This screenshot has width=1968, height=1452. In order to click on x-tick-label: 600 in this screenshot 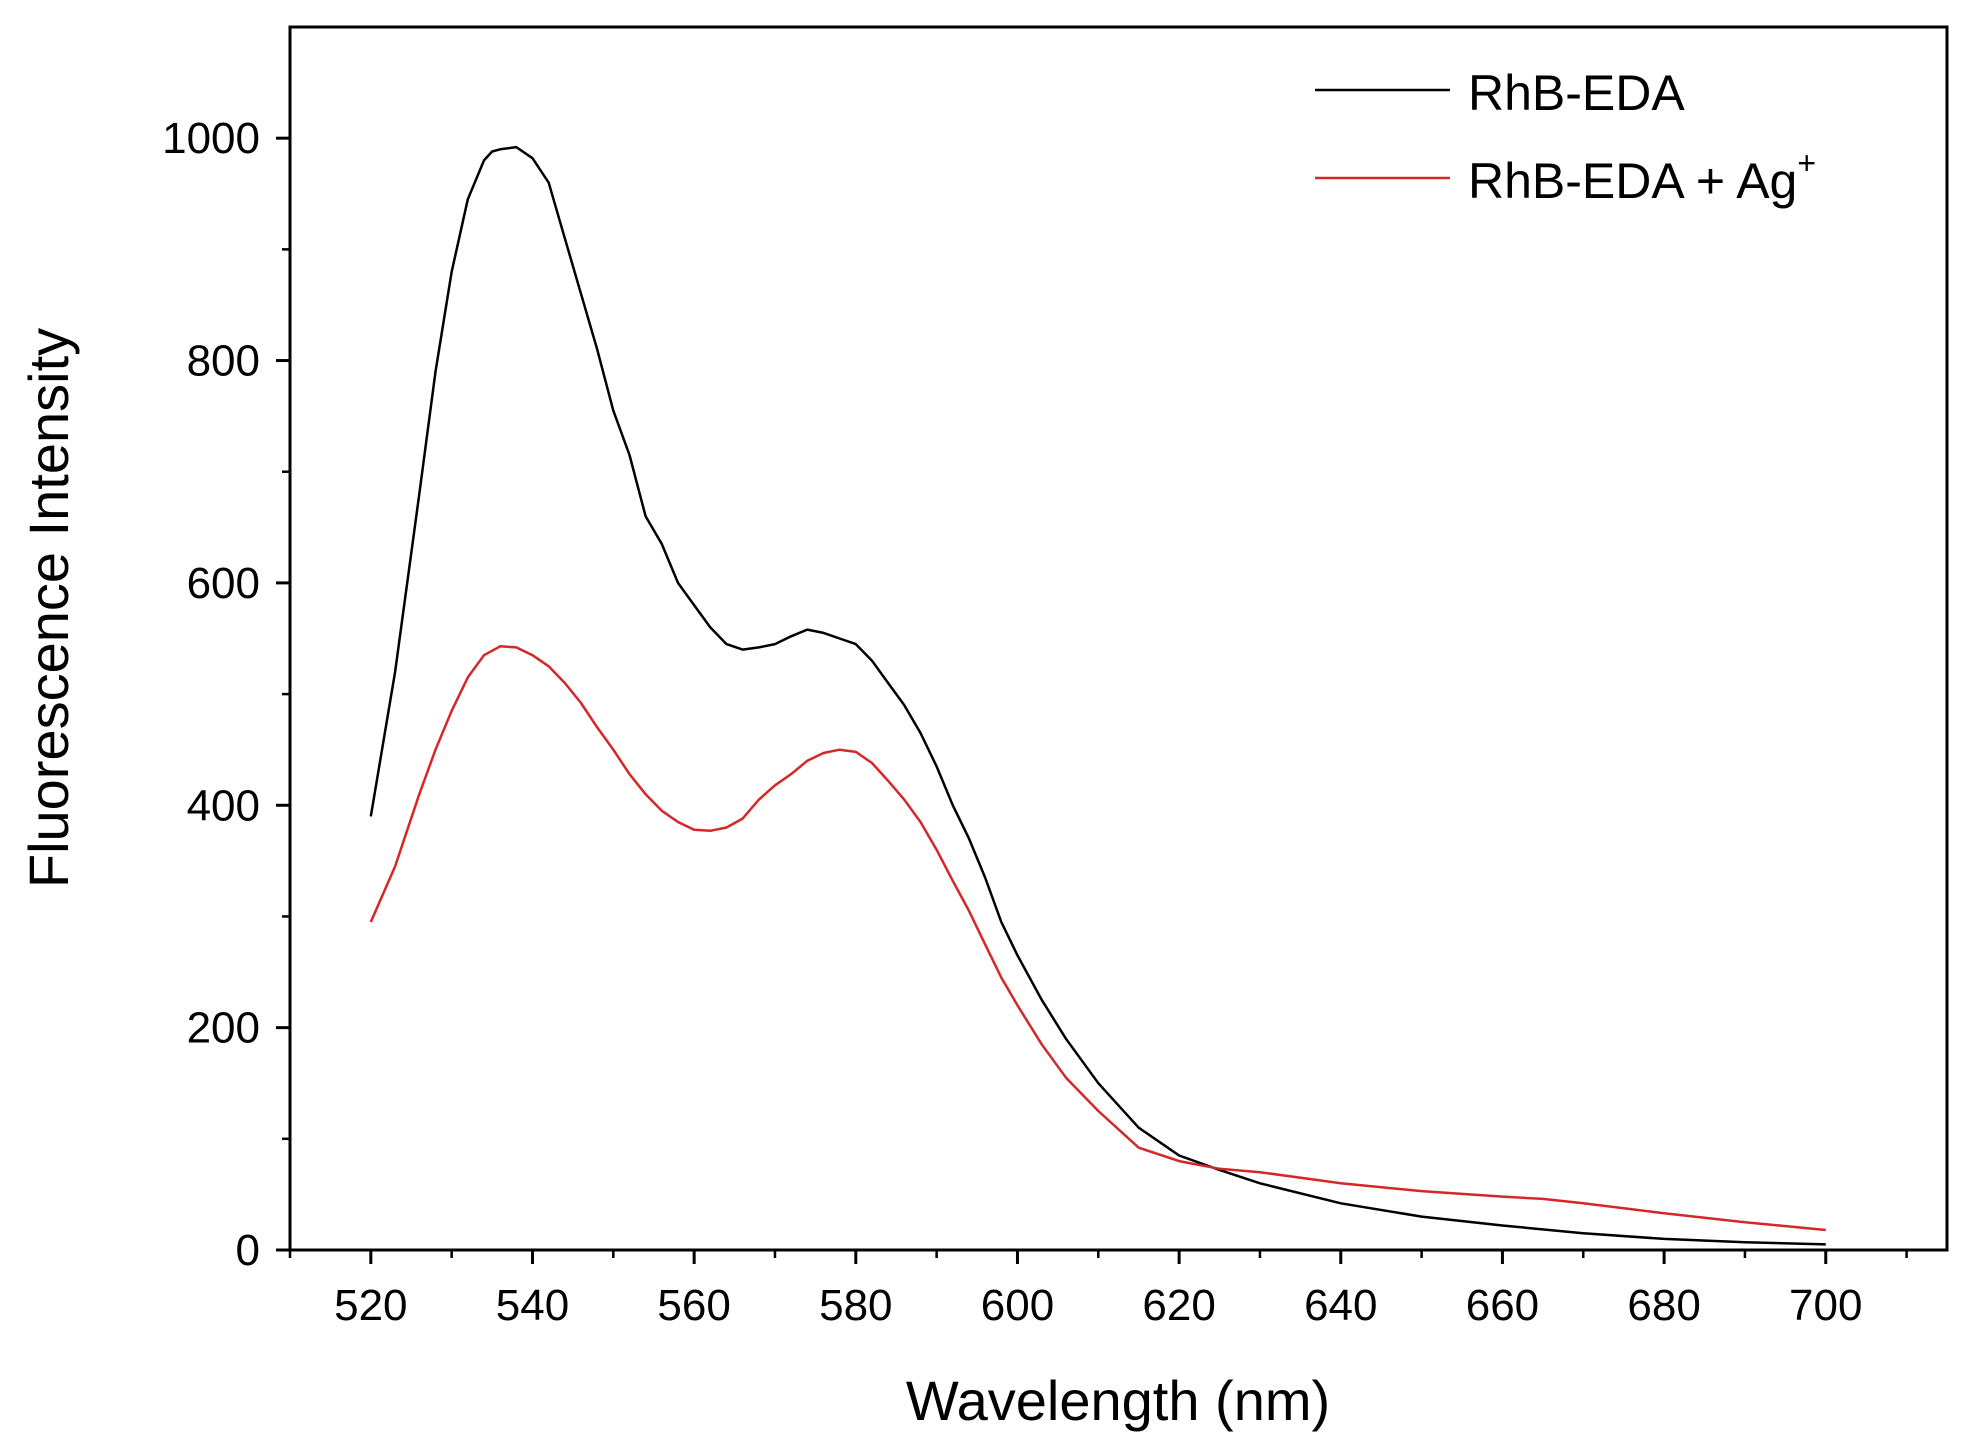, I will do `click(1017, 1305)`.